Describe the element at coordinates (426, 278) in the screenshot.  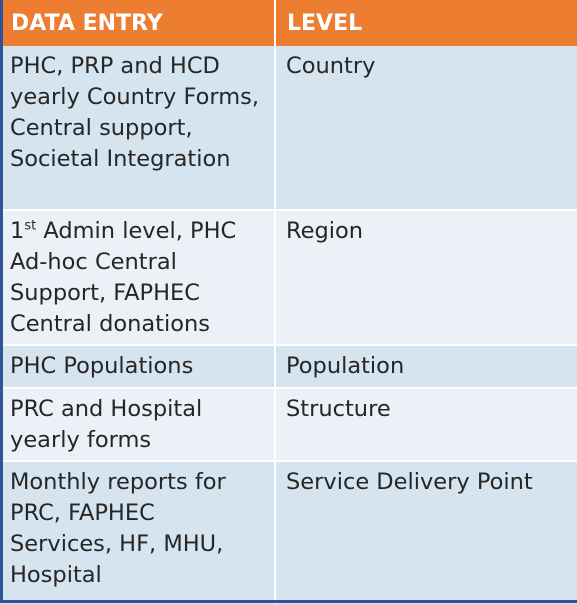
I see `level-cell: Region` at that location.